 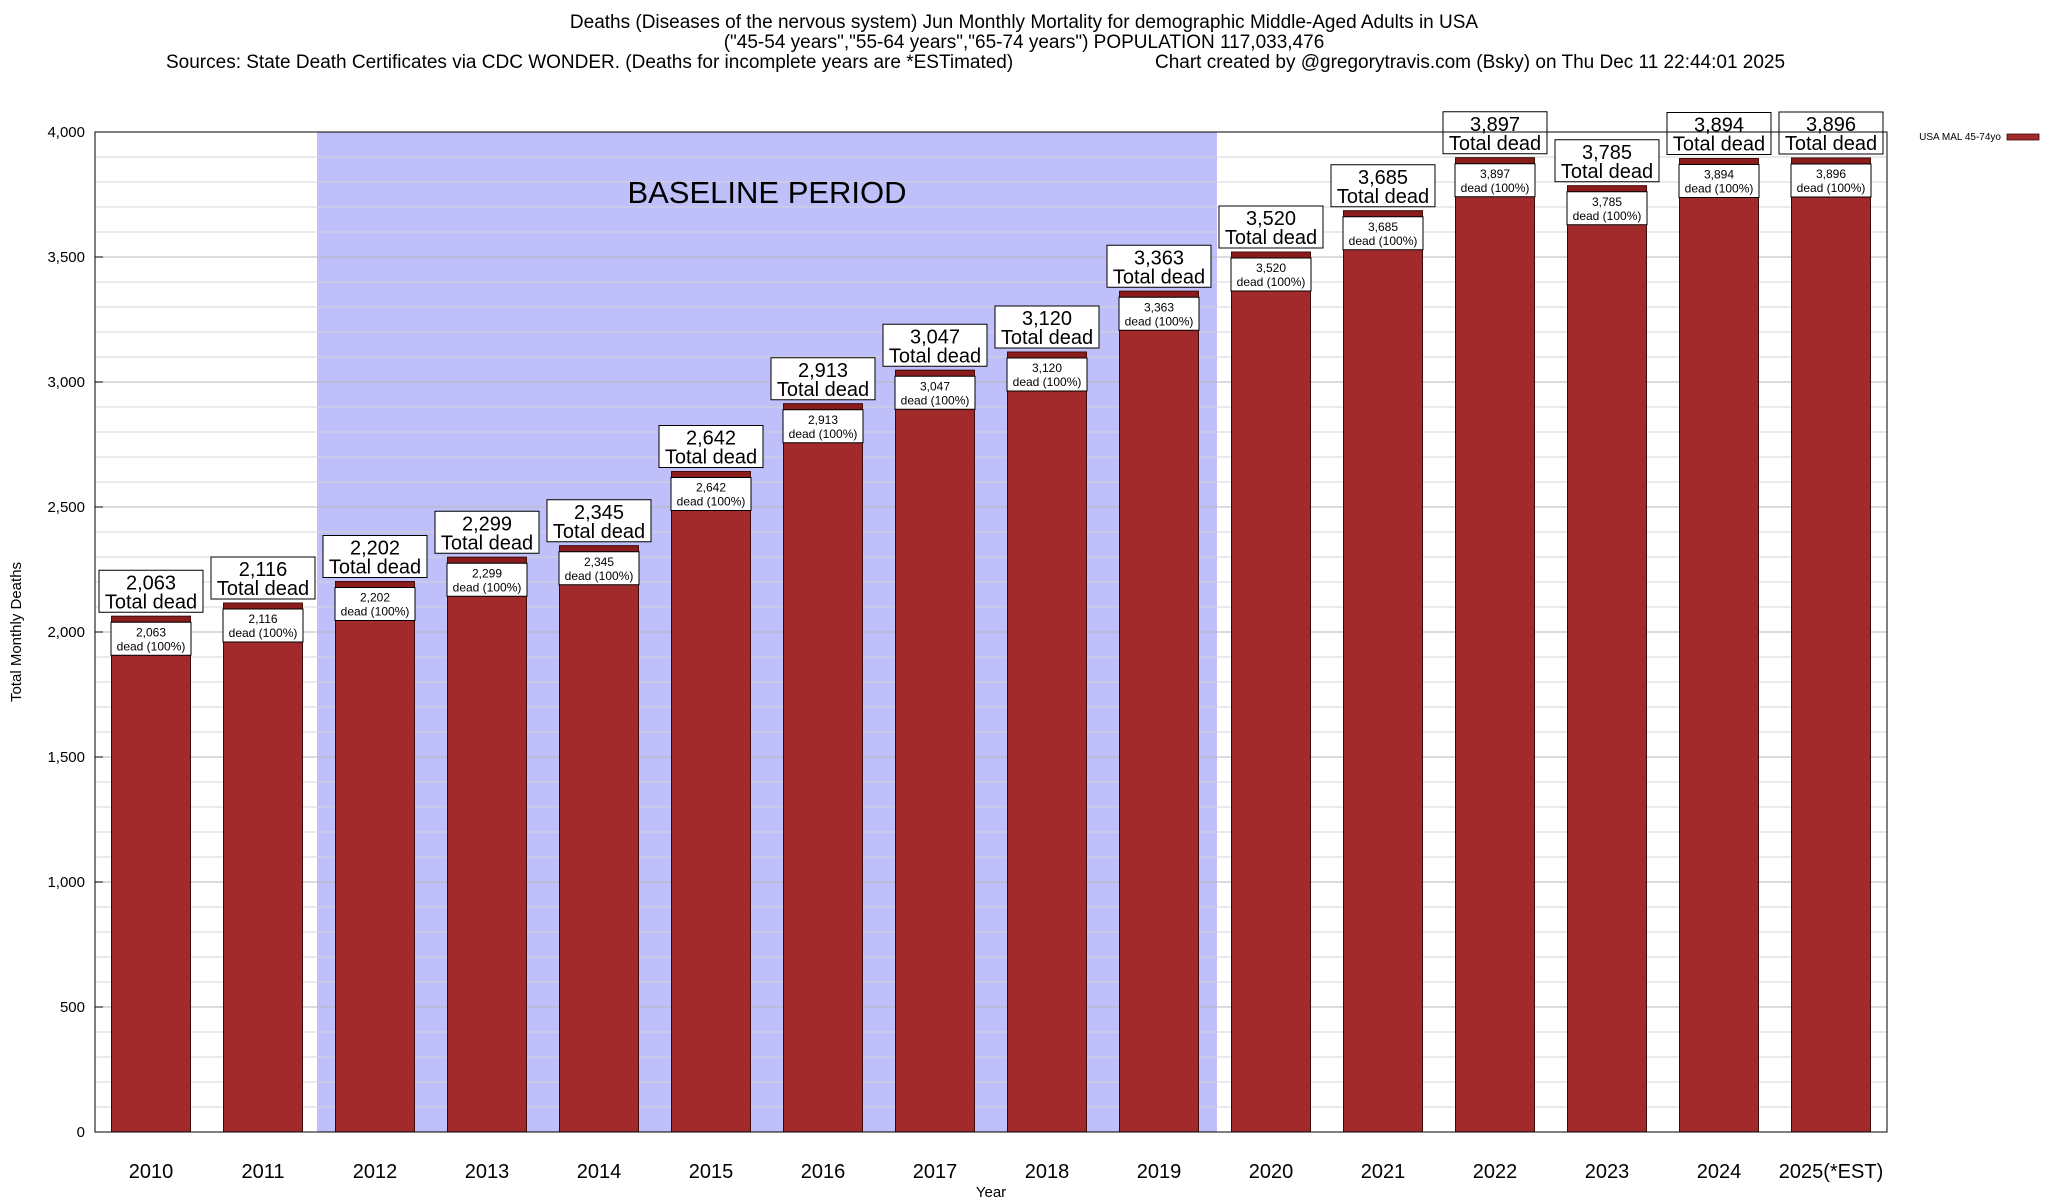 What do you see at coordinates (81, 1132) in the screenshot?
I see `y-tick-label: 0` at bounding box center [81, 1132].